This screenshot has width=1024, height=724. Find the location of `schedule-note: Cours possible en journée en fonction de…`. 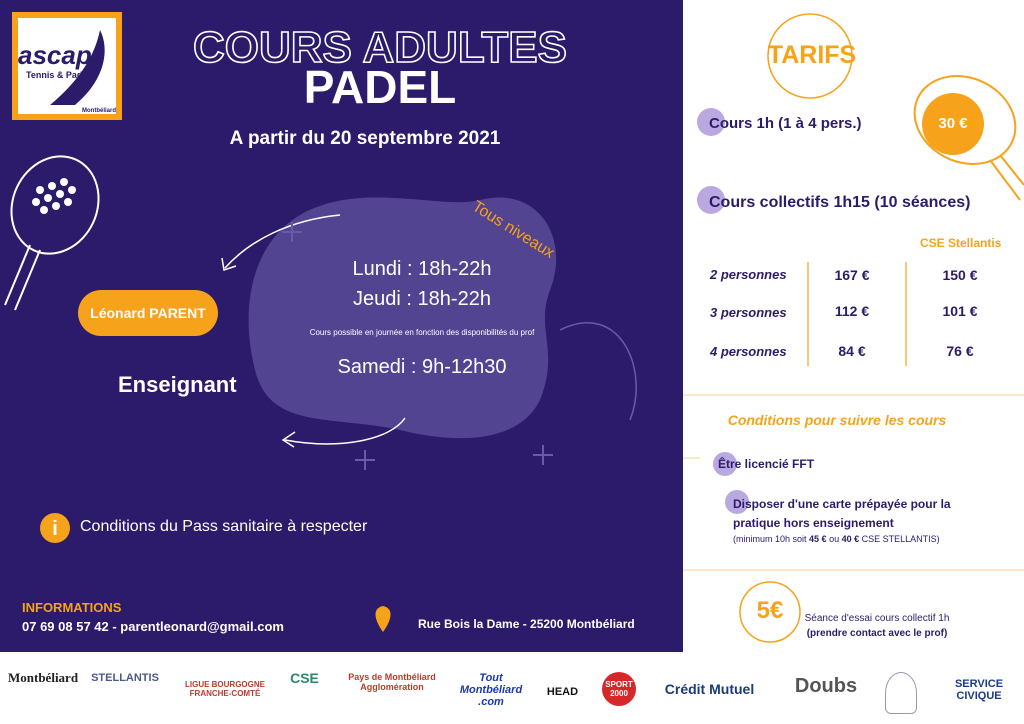

schedule-note: Cours possible en journée en fonction de… is located at coordinates (422, 332).